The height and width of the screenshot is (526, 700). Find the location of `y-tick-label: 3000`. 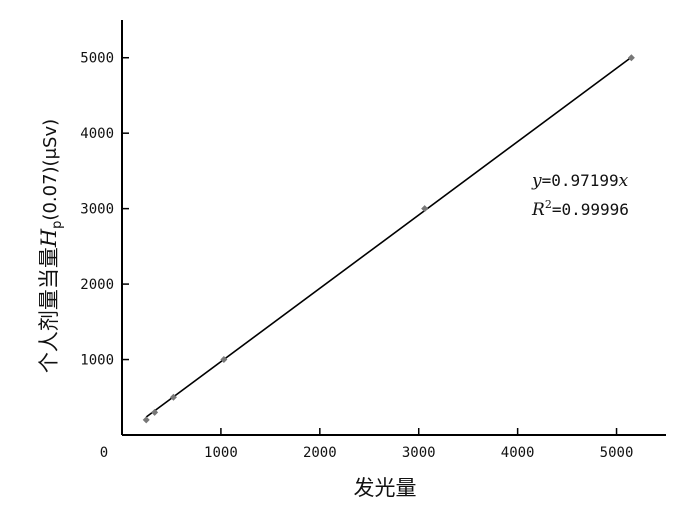

y-tick-label: 3000 is located at coordinates (97, 210).